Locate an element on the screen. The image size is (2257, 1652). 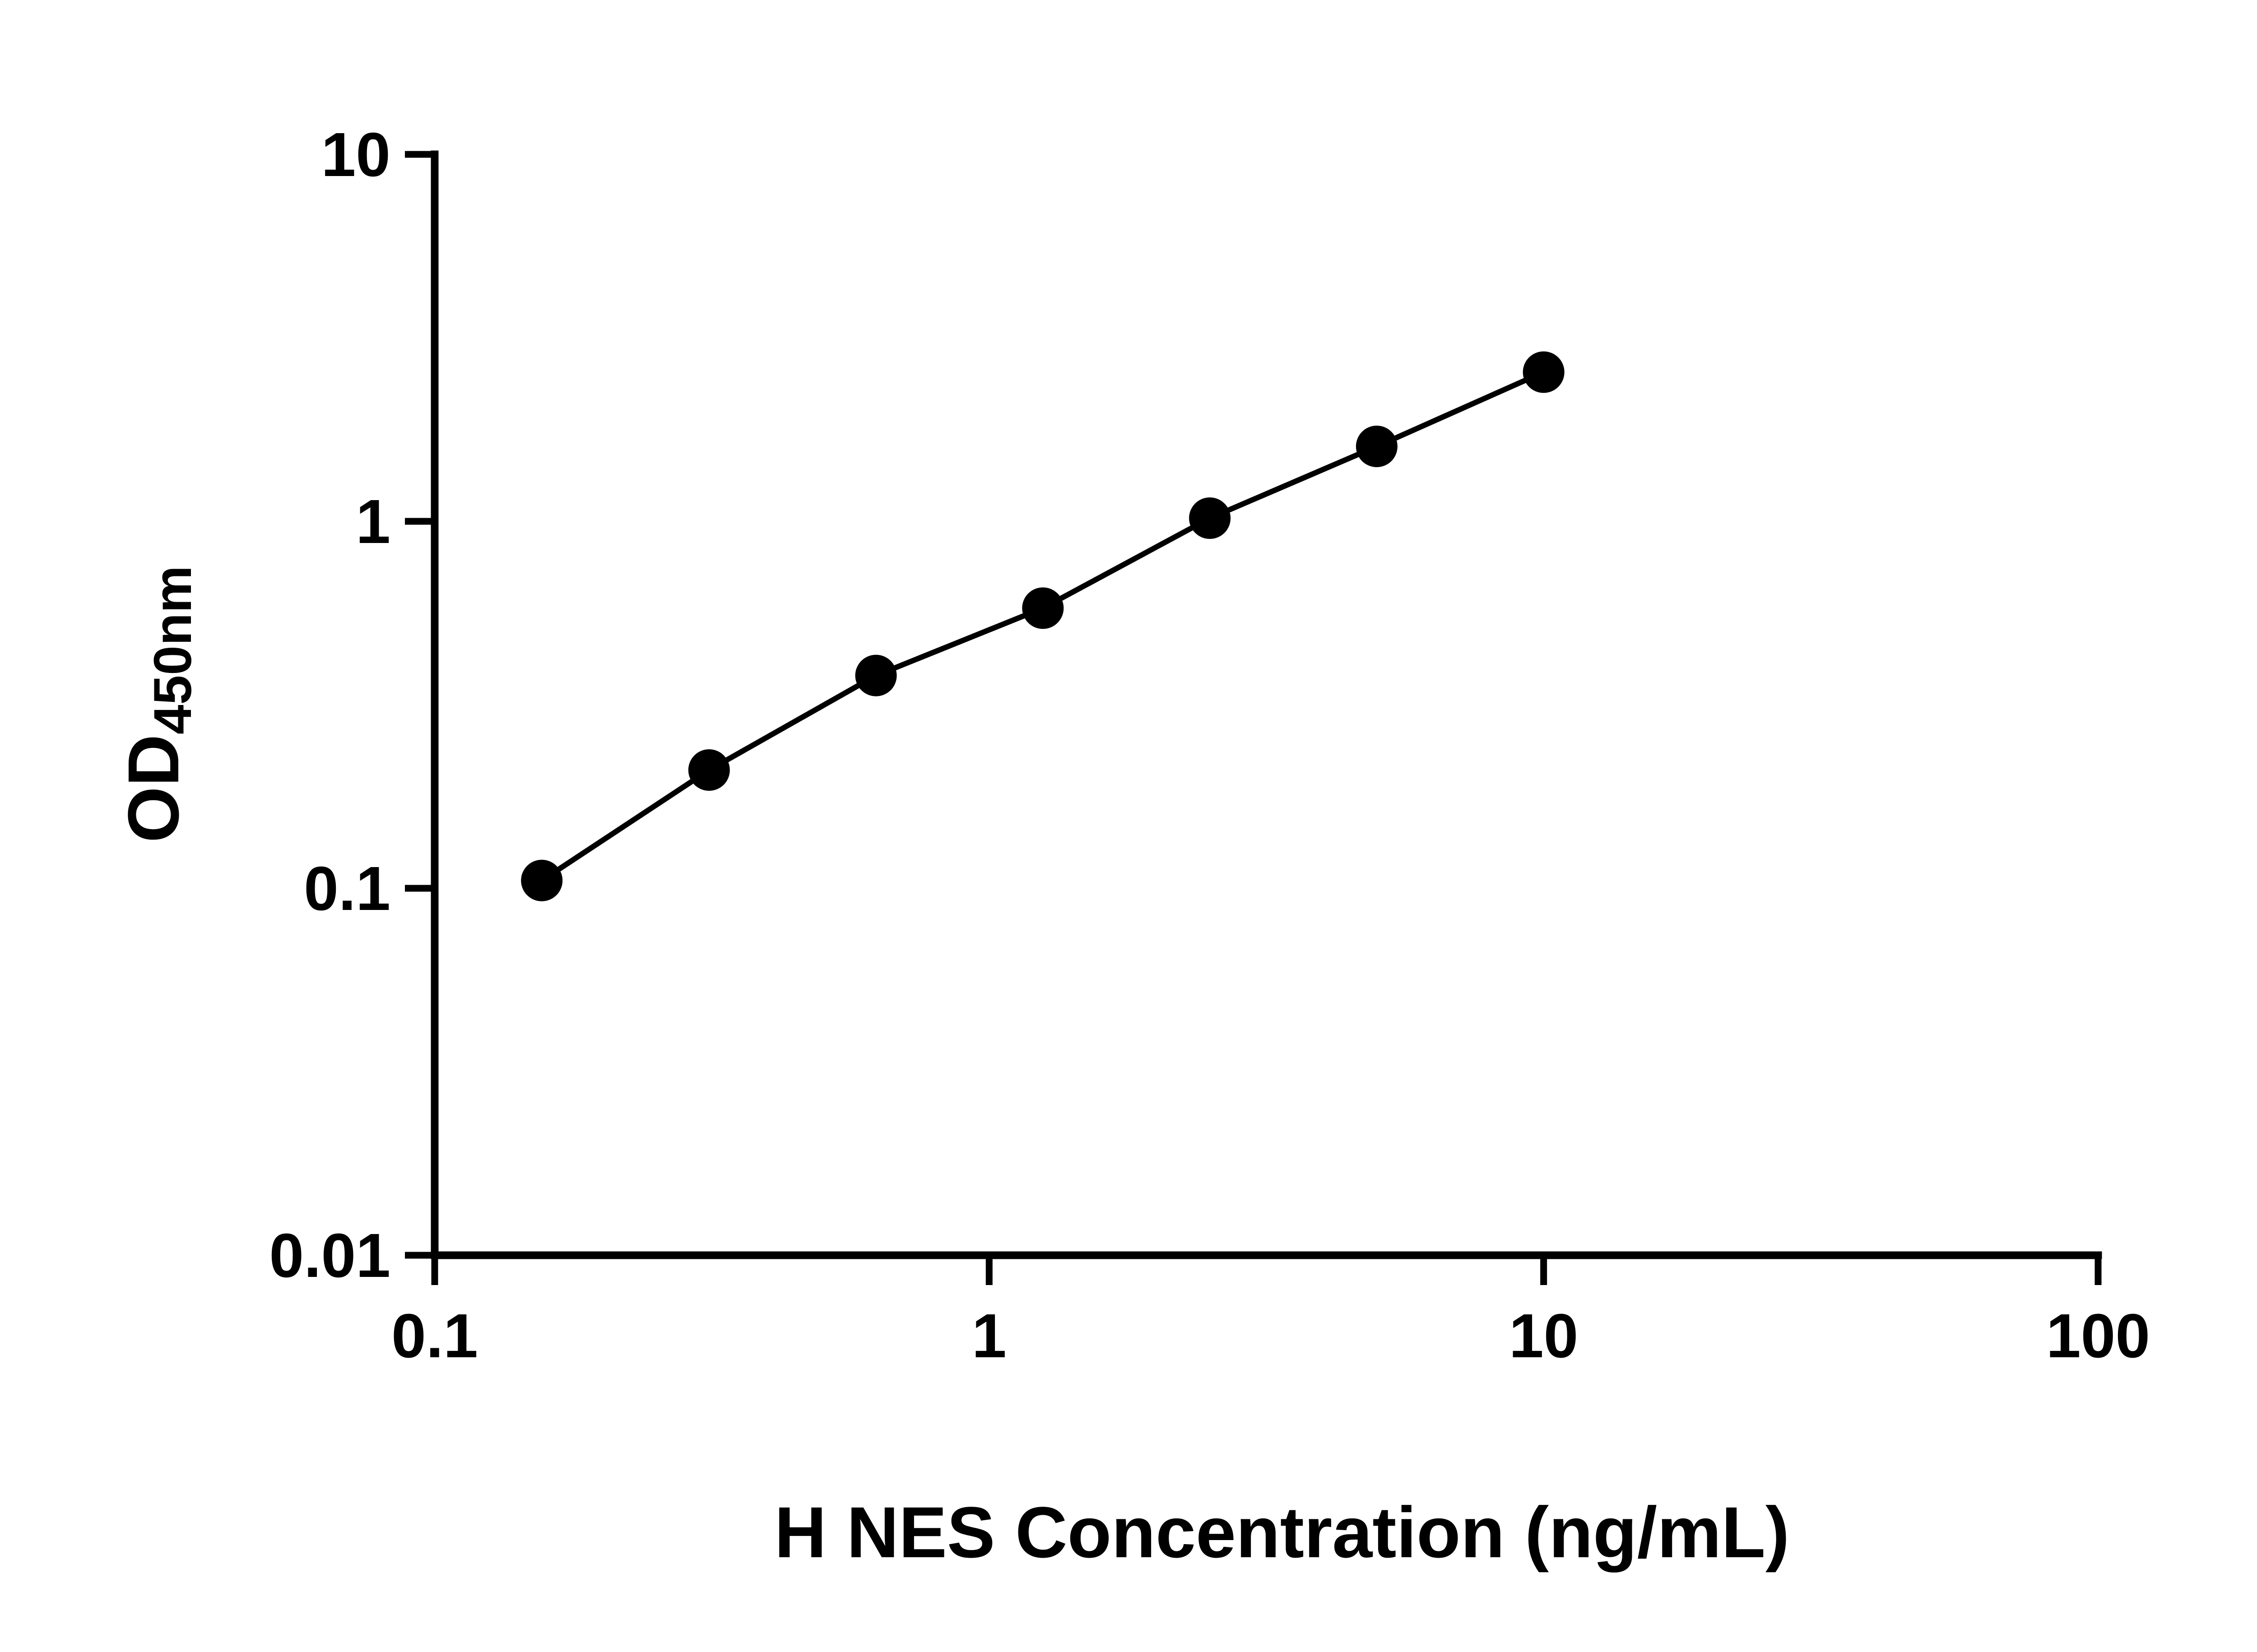
y-axis-title-main: OD is located at coordinates (154, 788).